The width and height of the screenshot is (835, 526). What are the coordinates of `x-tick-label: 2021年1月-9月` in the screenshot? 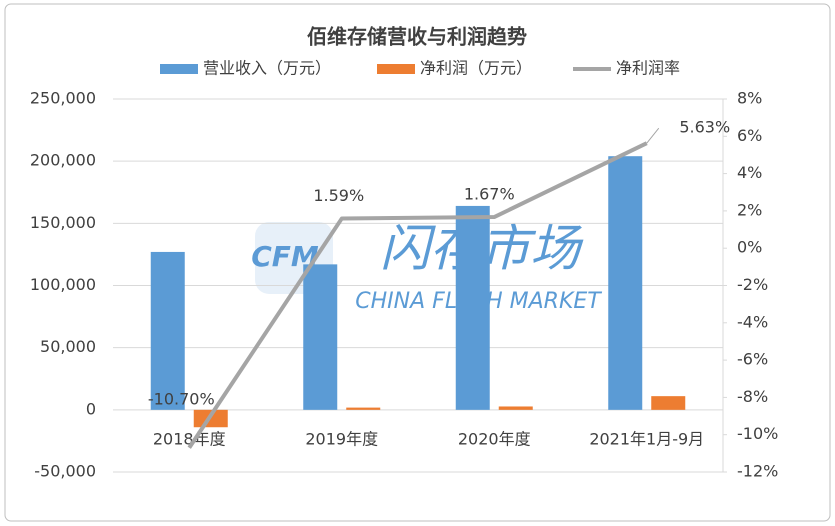 It's located at (646, 438).